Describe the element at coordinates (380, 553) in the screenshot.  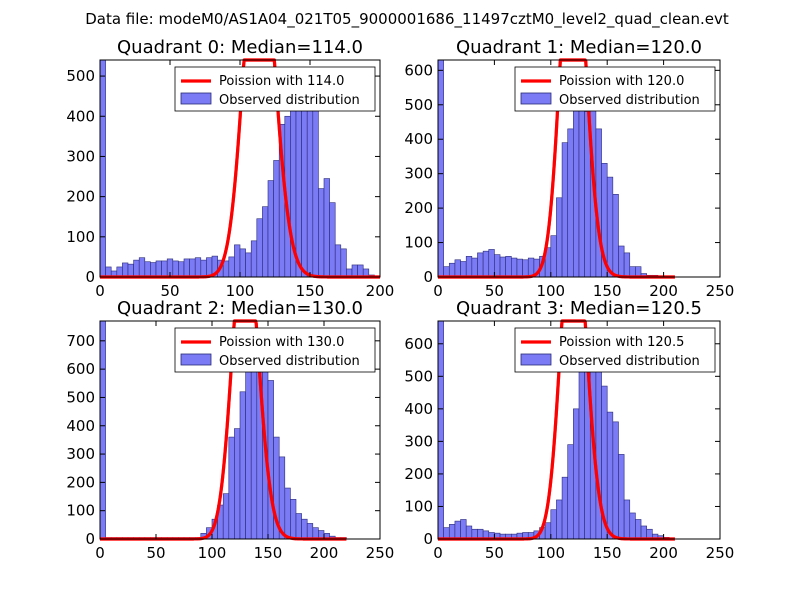
I see `x-tick-label: 250` at that location.